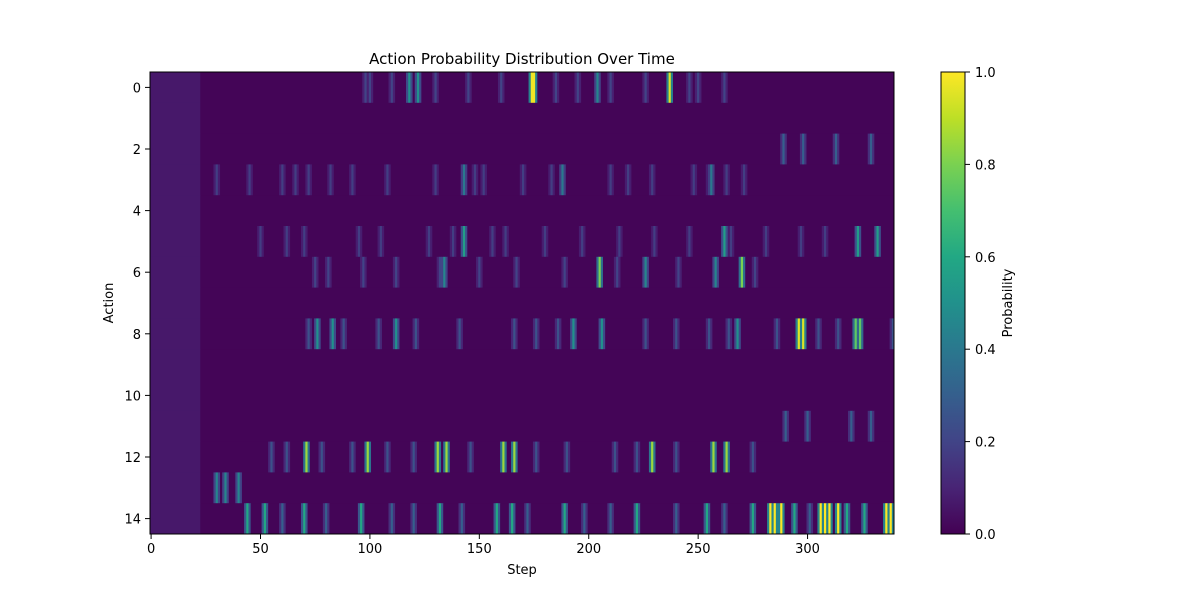  I want to click on colorbar-tick-label: 0.8, so click(985, 165).